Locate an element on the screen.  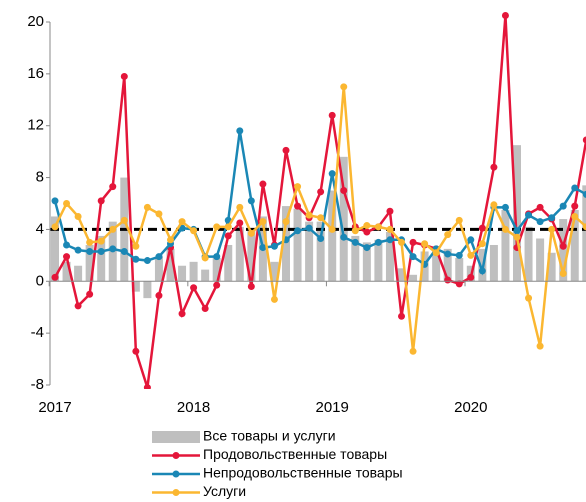
y-tick-label: 16 is located at coordinates (35, 73).